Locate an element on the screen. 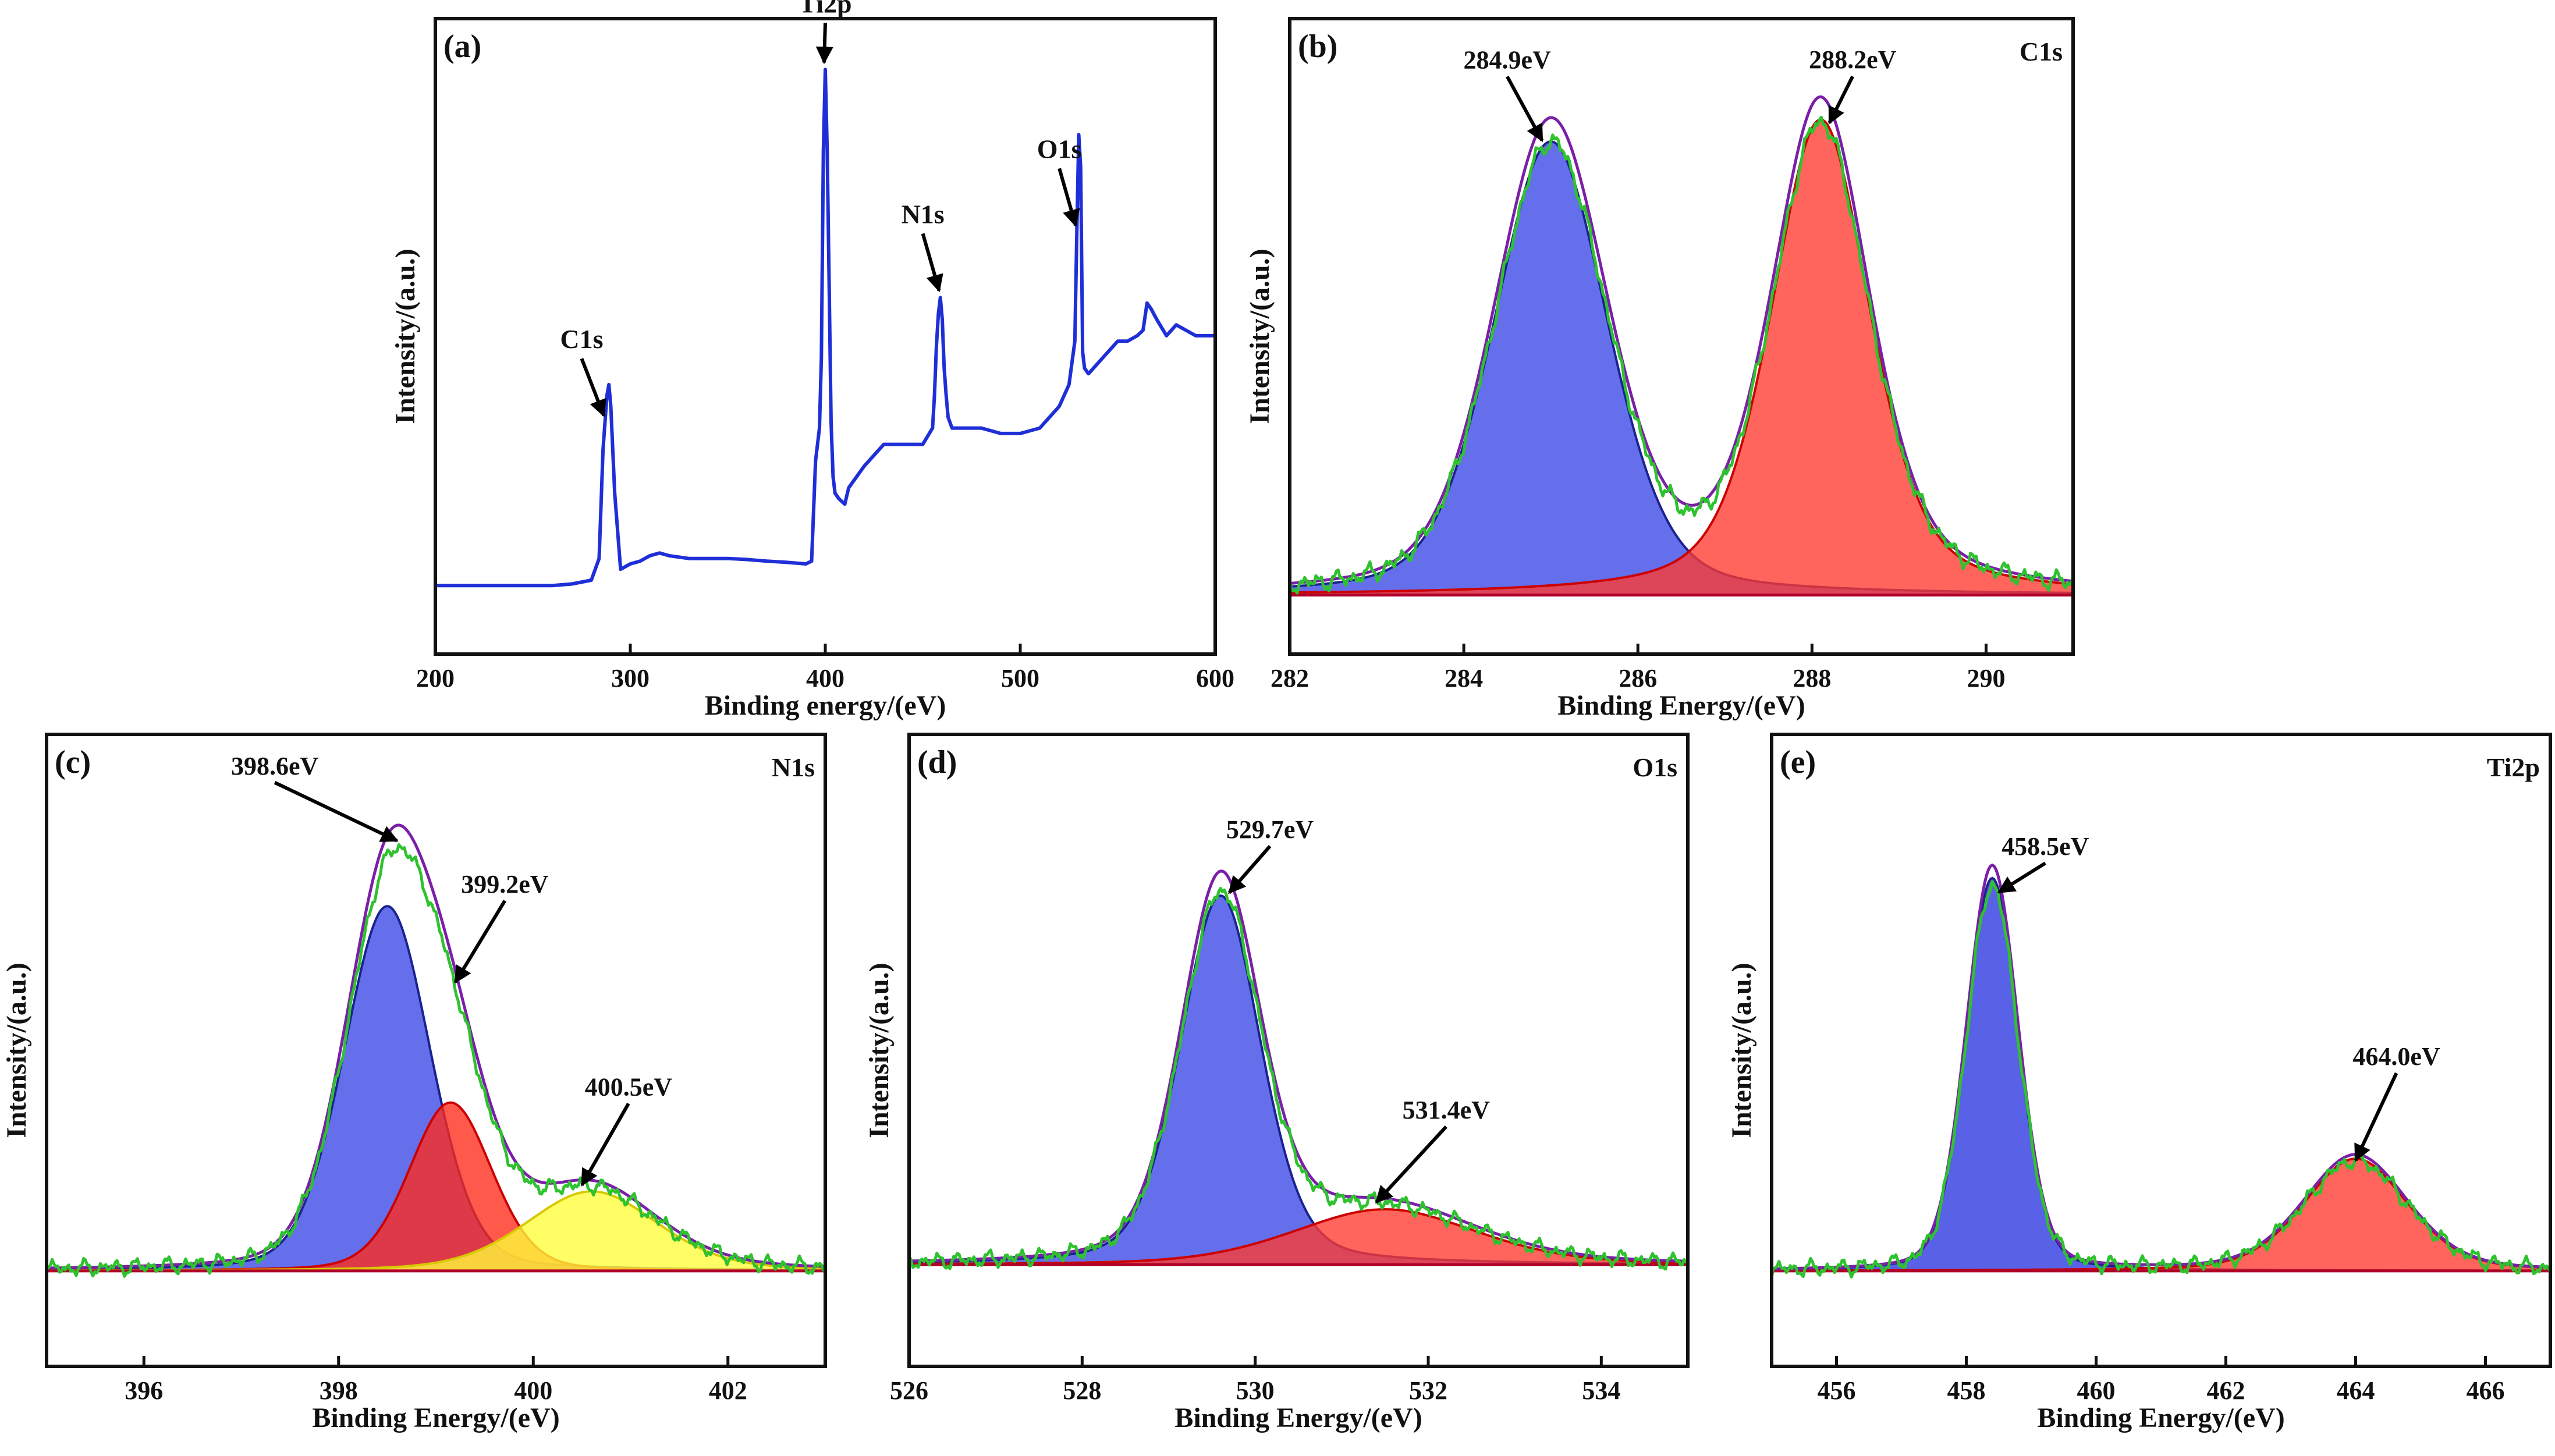 The width and height of the screenshot is (2555, 1456). x-tick-label: 466 is located at coordinates (2486, 1390).